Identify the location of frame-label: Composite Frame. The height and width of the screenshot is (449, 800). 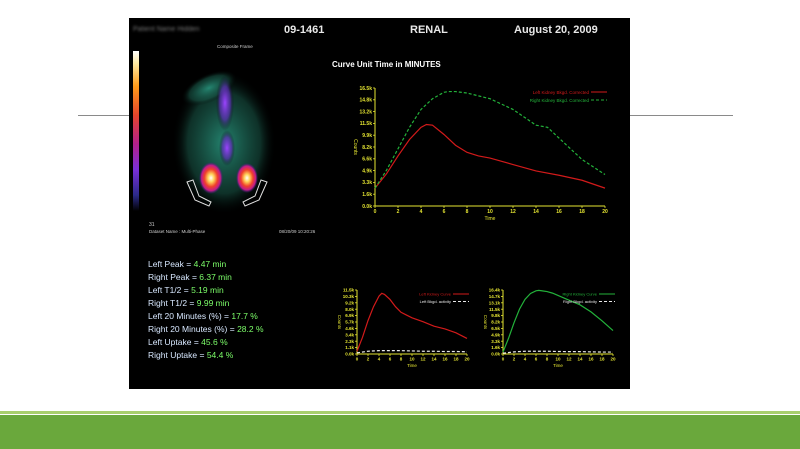
(235, 46).